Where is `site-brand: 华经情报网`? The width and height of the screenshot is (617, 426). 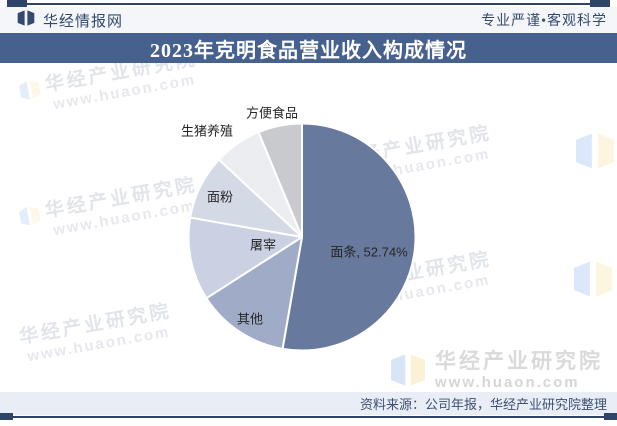 site-brand: 华经情报网 is located at coordinates (69, 20).